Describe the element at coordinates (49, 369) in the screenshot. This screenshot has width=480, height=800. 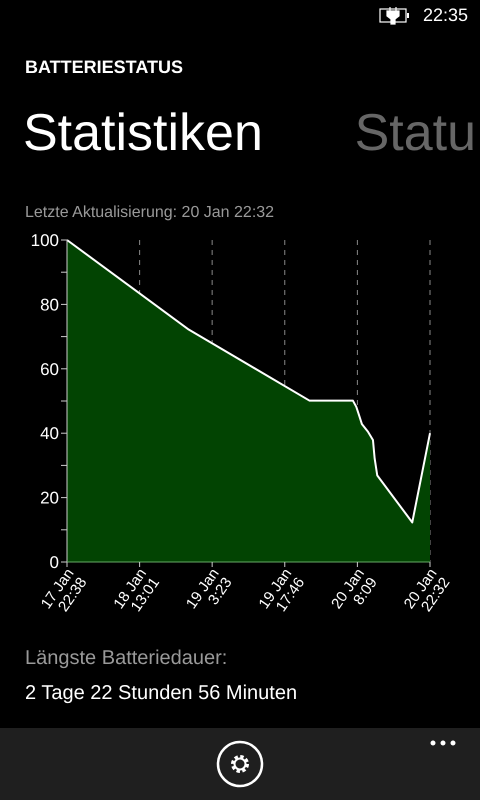
I see `y-tick-label: 60` at that location.